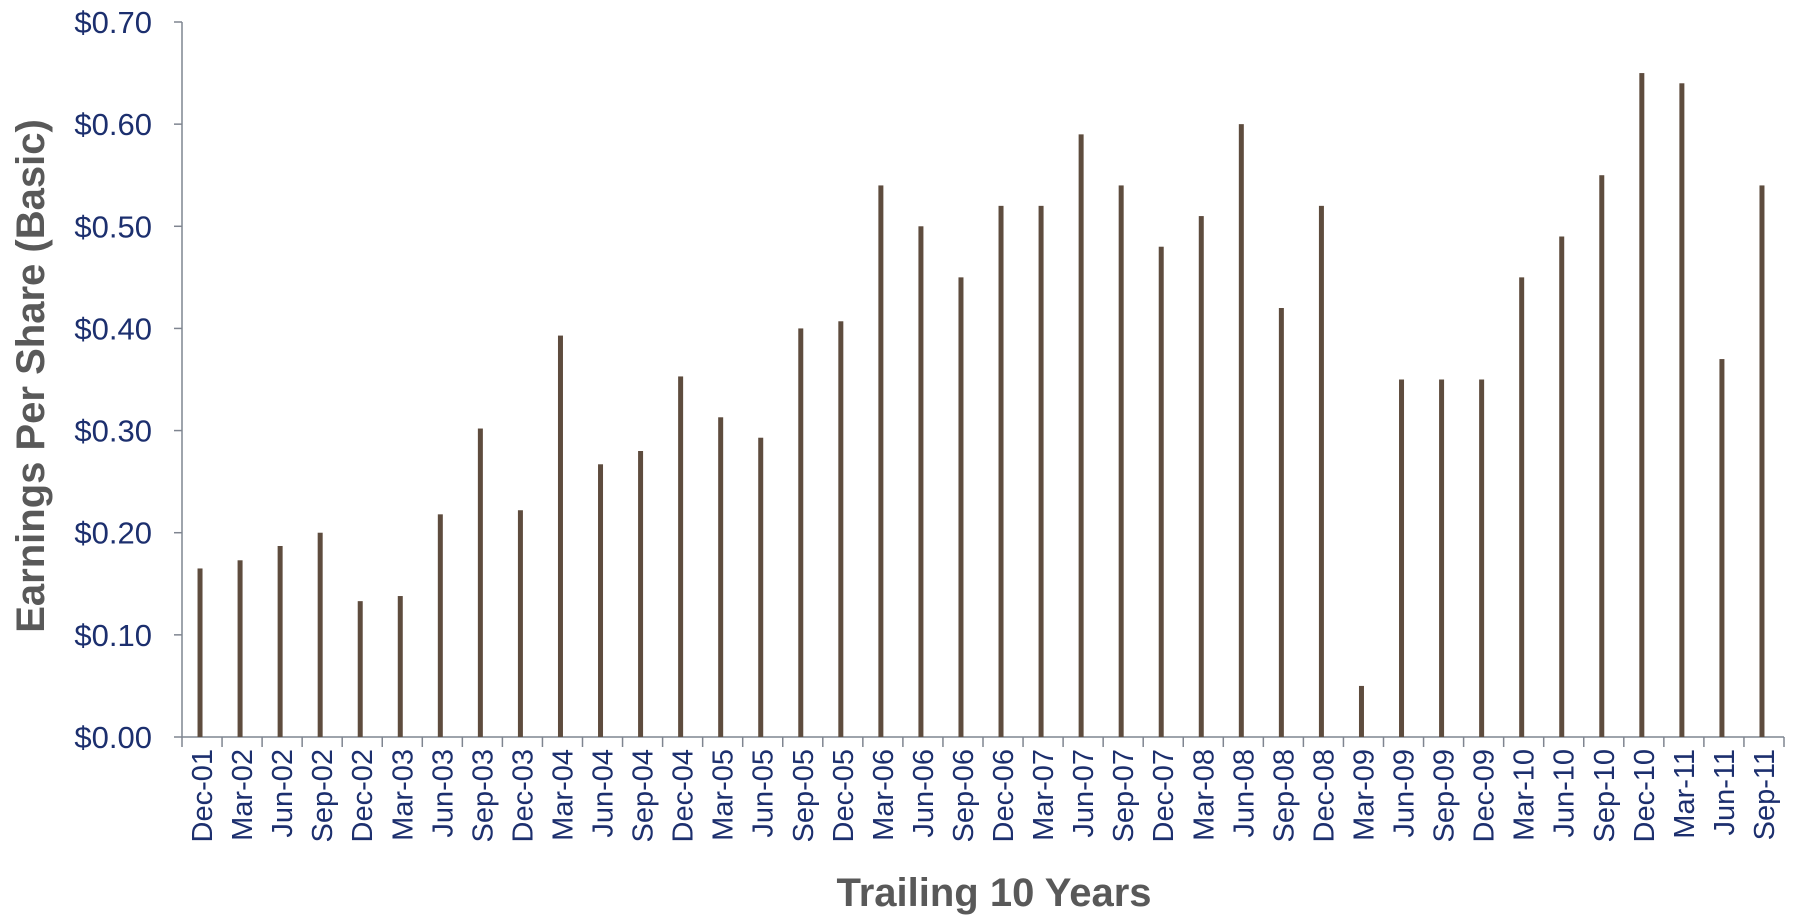 This screenshot has height=919, width=1800. Describe the element at coordinates (563, 795) in the screenshot. I see `x-tick-label: Mar-04` at that location.